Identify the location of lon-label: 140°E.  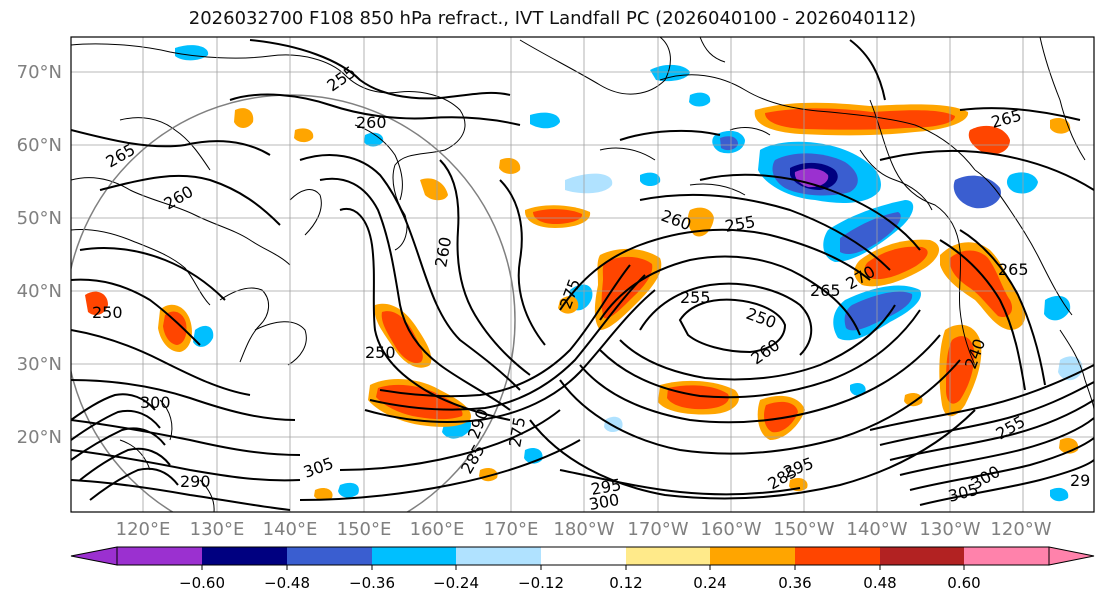
(290, 529).